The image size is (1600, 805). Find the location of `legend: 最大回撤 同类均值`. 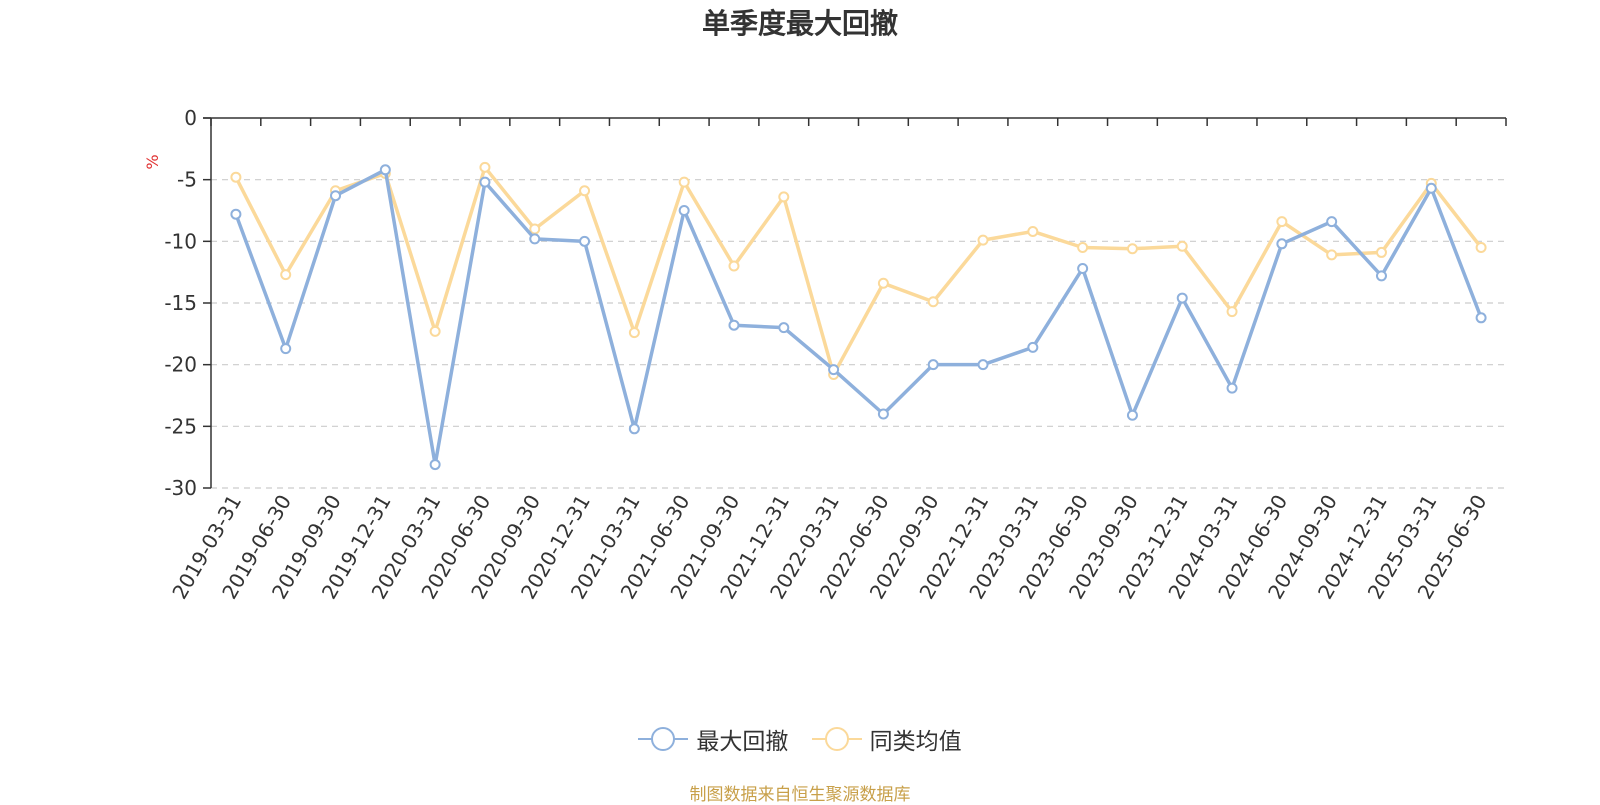

legend: 最大回撤 同类均值 is located at coordinates (800, 740).